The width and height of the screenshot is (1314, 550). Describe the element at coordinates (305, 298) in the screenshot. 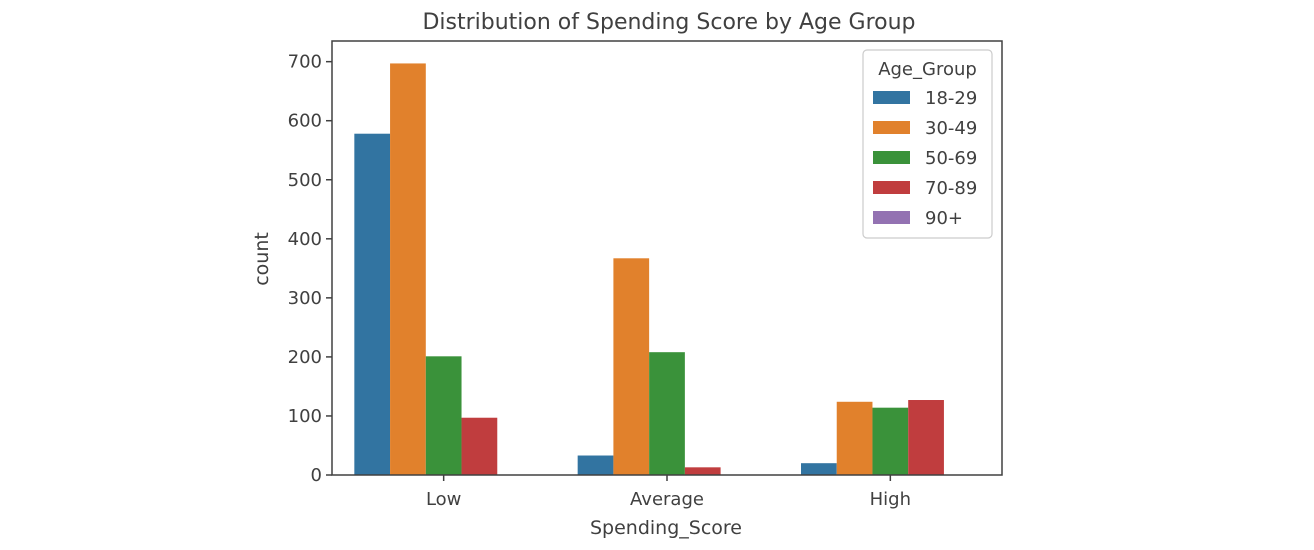

I see `y-tick-label: 300` at that location.